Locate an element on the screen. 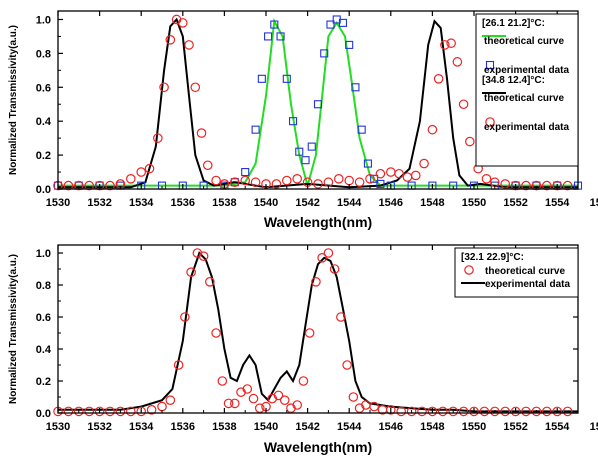 The height and width of the screenshot is (464, 598). x-tick-label: 1532 is located at coordinates (99, 427).